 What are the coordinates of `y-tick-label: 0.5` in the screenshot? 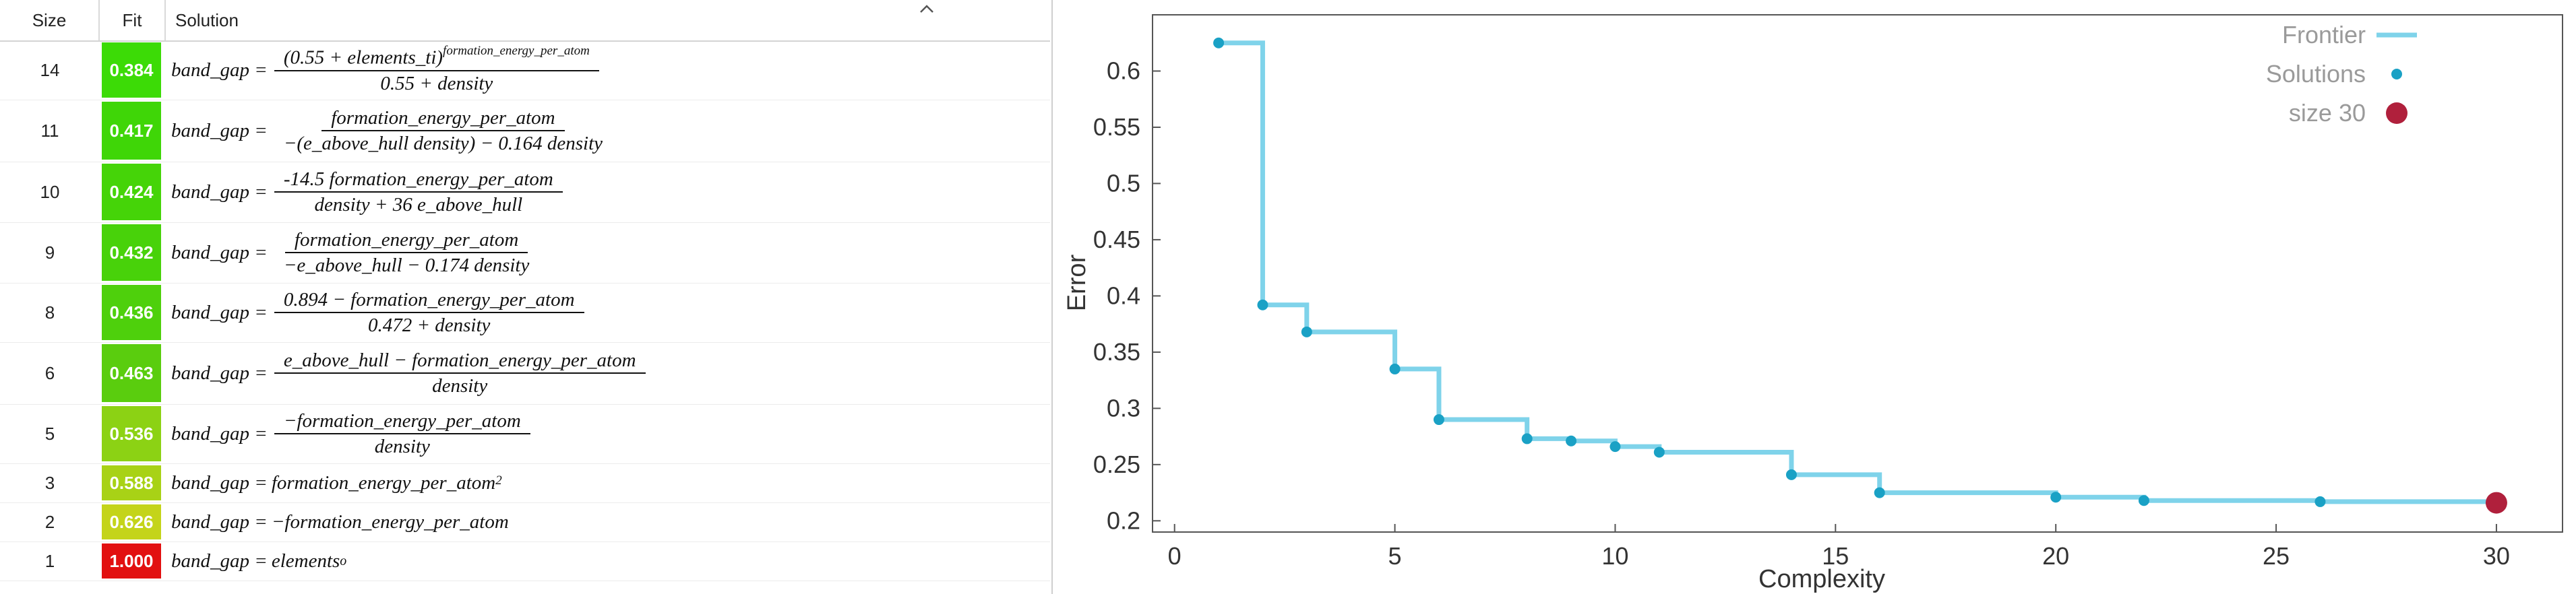 It's located at (1123, 183).